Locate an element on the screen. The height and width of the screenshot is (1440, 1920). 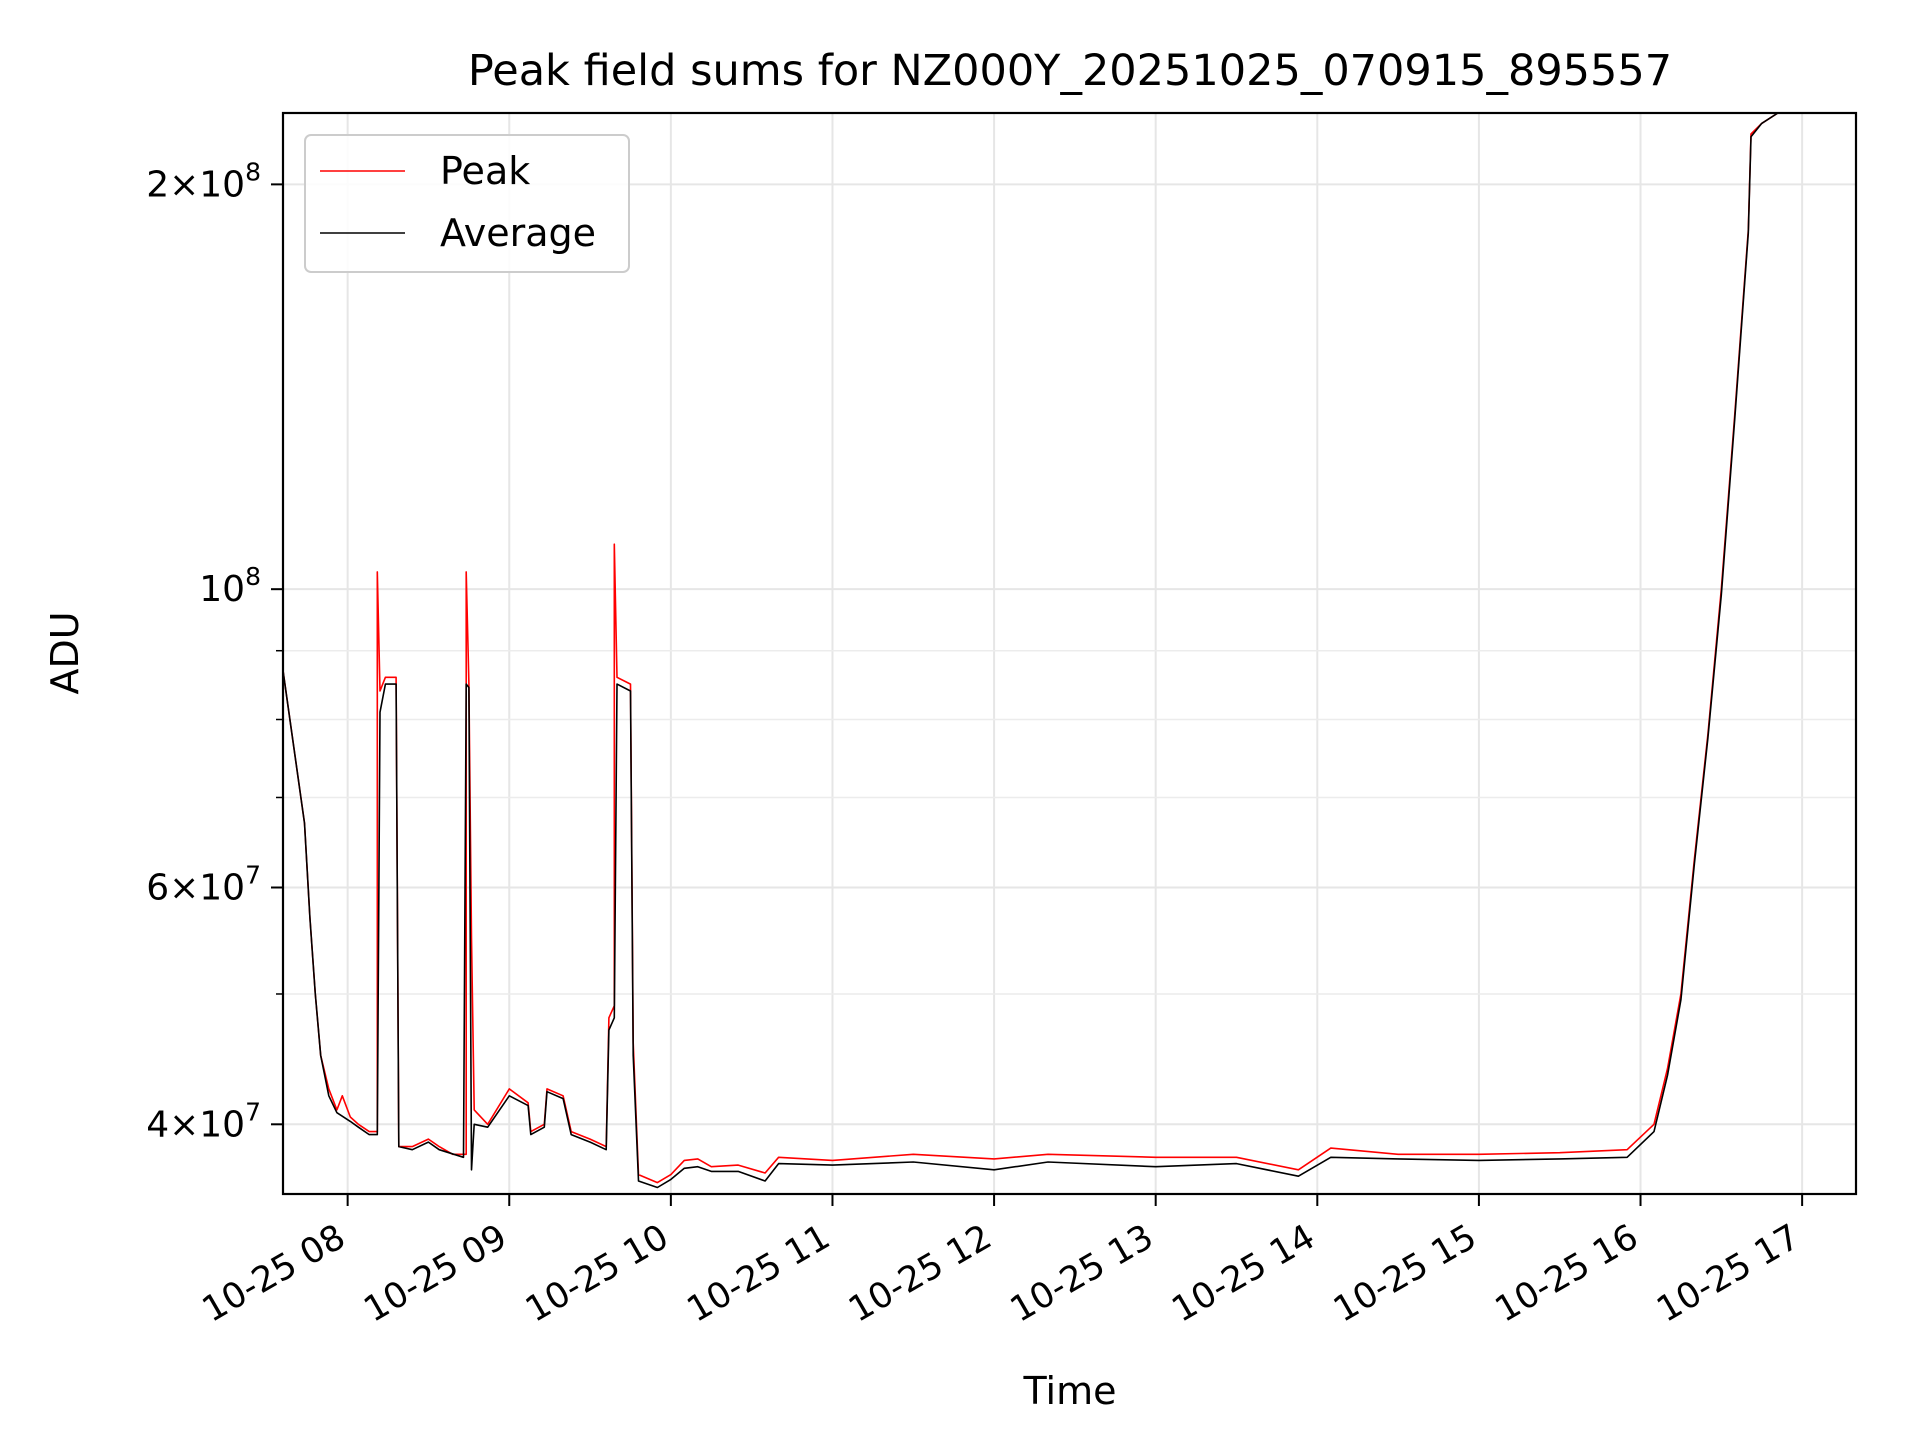
legend: Peak Average is located at coordinates (467, 203).